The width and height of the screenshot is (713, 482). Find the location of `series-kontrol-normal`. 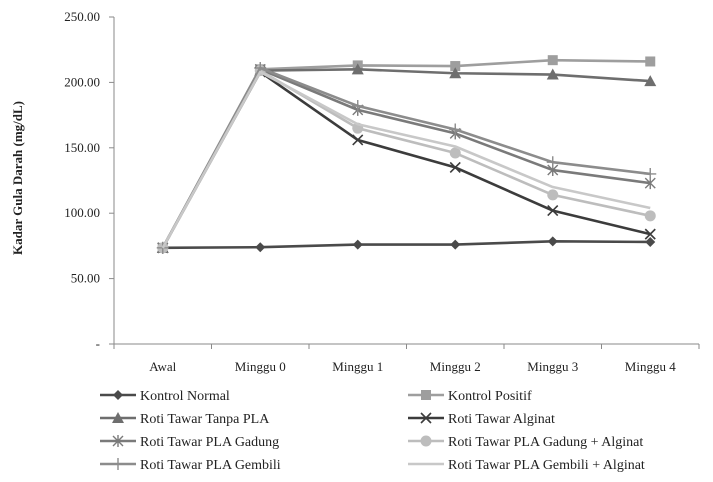

series-kontrol-normal is located at coordinates (406, 244).